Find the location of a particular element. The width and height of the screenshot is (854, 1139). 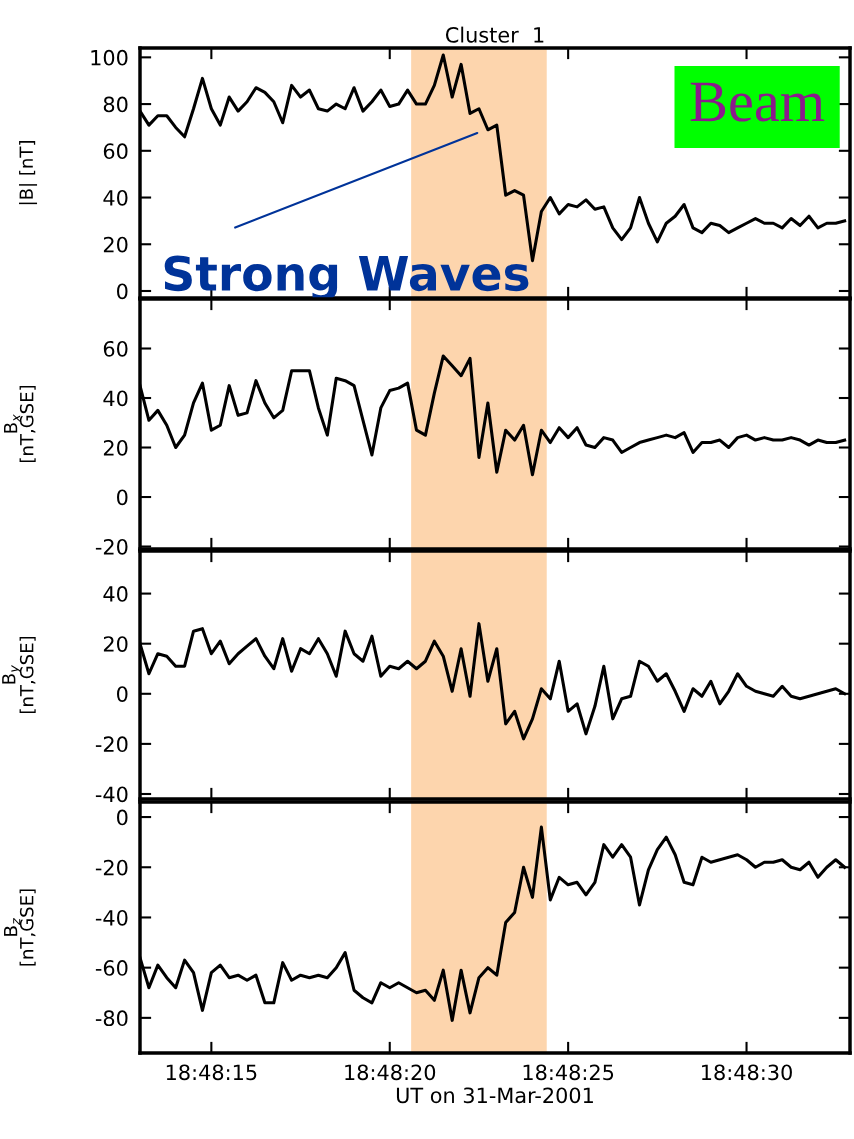

chart-title: Cluster 1 is located at coordinates (494, 34).